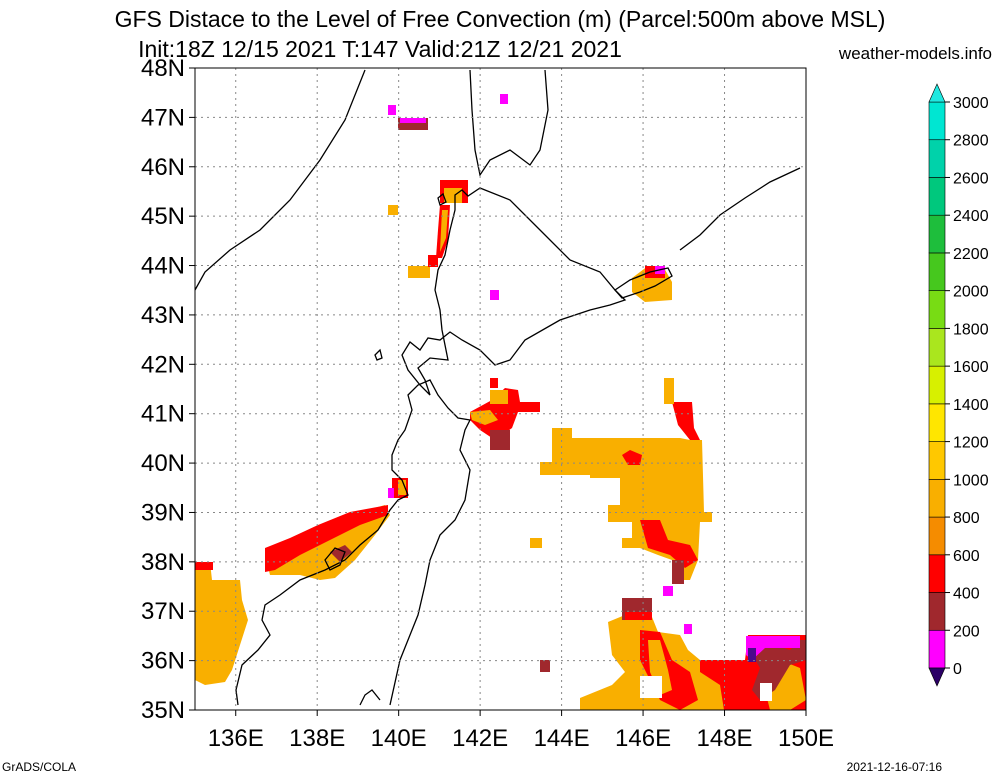  What do you see at coordinates (521, 731) in the screenshot?
I see `longitude-labels: 136E 138E 140E 142E 144E 146E 148E 150E` at bounding box center [521, 731].